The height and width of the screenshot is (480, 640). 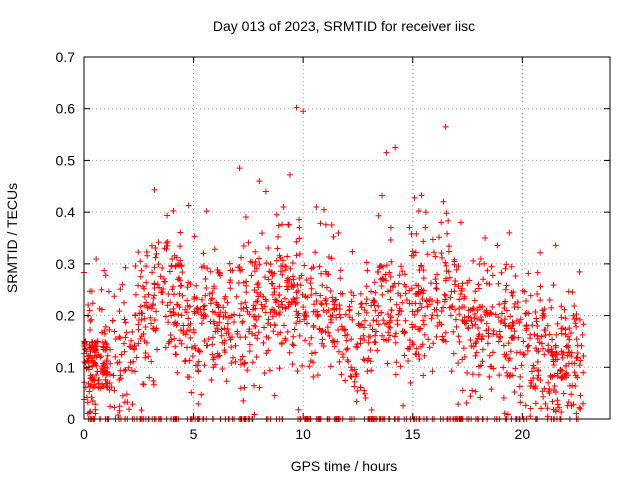 What do you see at coordinates (71, 419) in the screenshot?
I see `y-tick-label: 0` at bounding box center [71, 419].